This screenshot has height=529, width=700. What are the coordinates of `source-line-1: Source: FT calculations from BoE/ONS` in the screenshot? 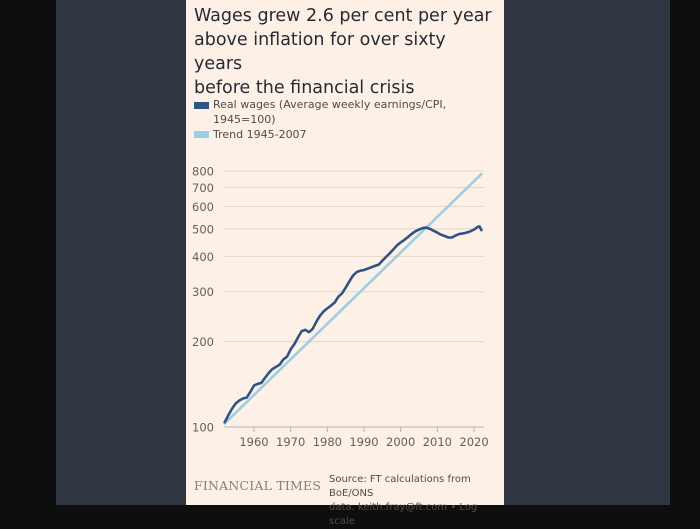 It's located at (400, 486).